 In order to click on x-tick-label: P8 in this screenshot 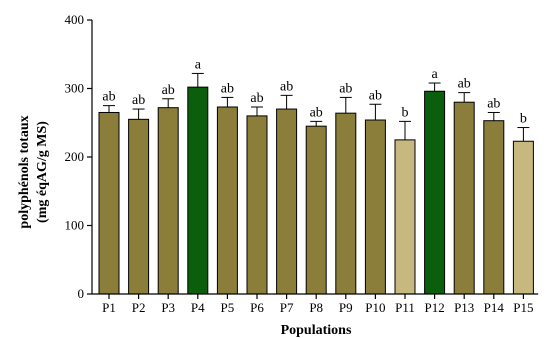, I will do `click(316, 307)`.